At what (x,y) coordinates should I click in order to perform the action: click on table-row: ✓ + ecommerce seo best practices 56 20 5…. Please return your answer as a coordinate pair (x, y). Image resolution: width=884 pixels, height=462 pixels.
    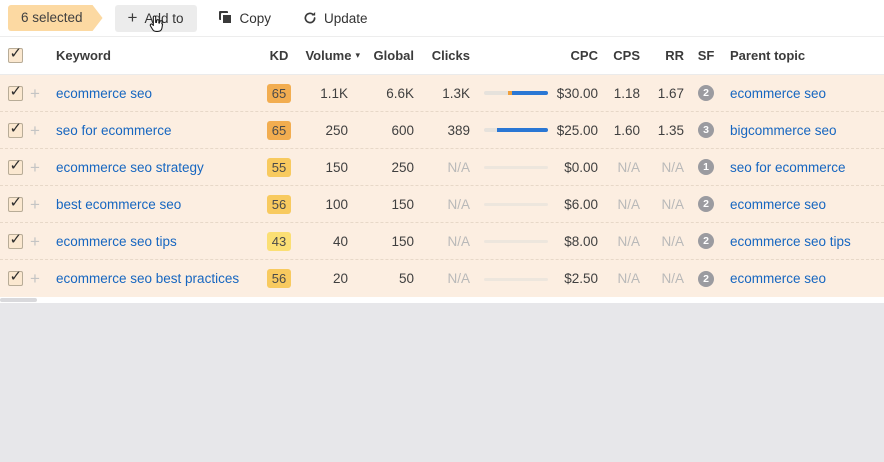
    Looking at the image, I should click on (442, 278).